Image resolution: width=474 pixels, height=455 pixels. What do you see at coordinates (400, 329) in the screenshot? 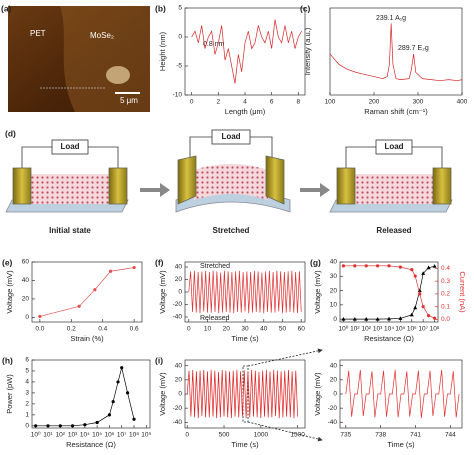
I see `x-tick-label: 10⁵` at bounding box center [400, 329].